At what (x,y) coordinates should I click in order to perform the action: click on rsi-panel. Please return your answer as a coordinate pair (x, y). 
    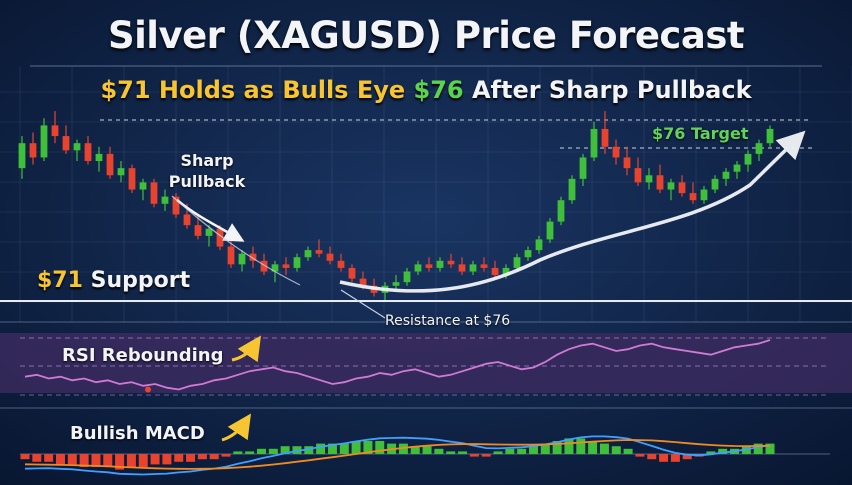
    Looking at the image, I should click on (426, 363).